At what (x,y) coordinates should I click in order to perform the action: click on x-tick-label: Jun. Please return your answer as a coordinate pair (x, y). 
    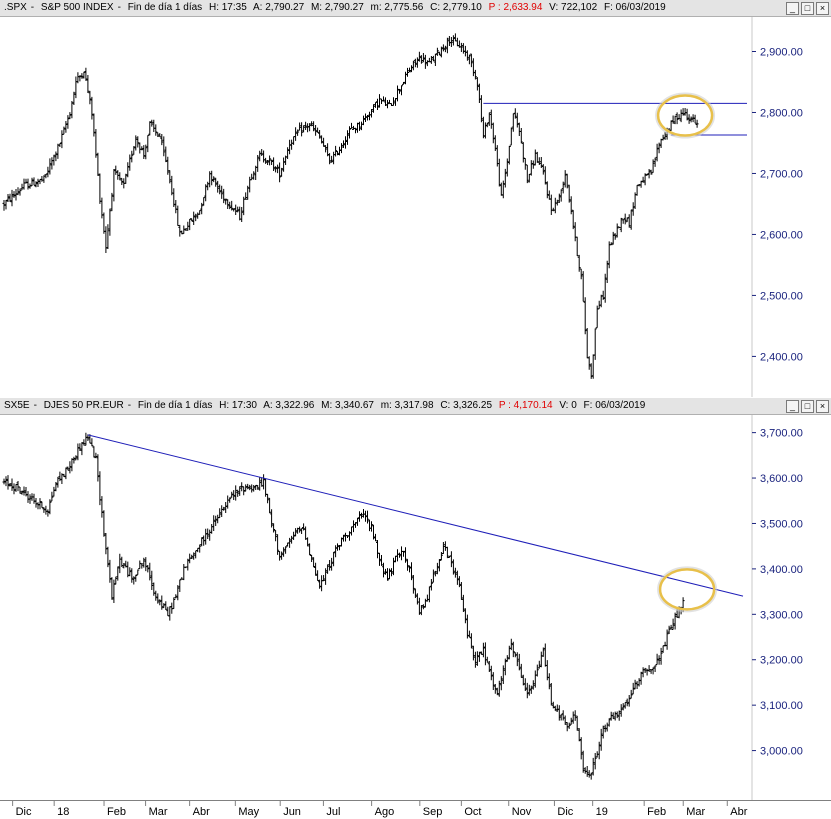
    Looking at the image, I should click on (292, 812).